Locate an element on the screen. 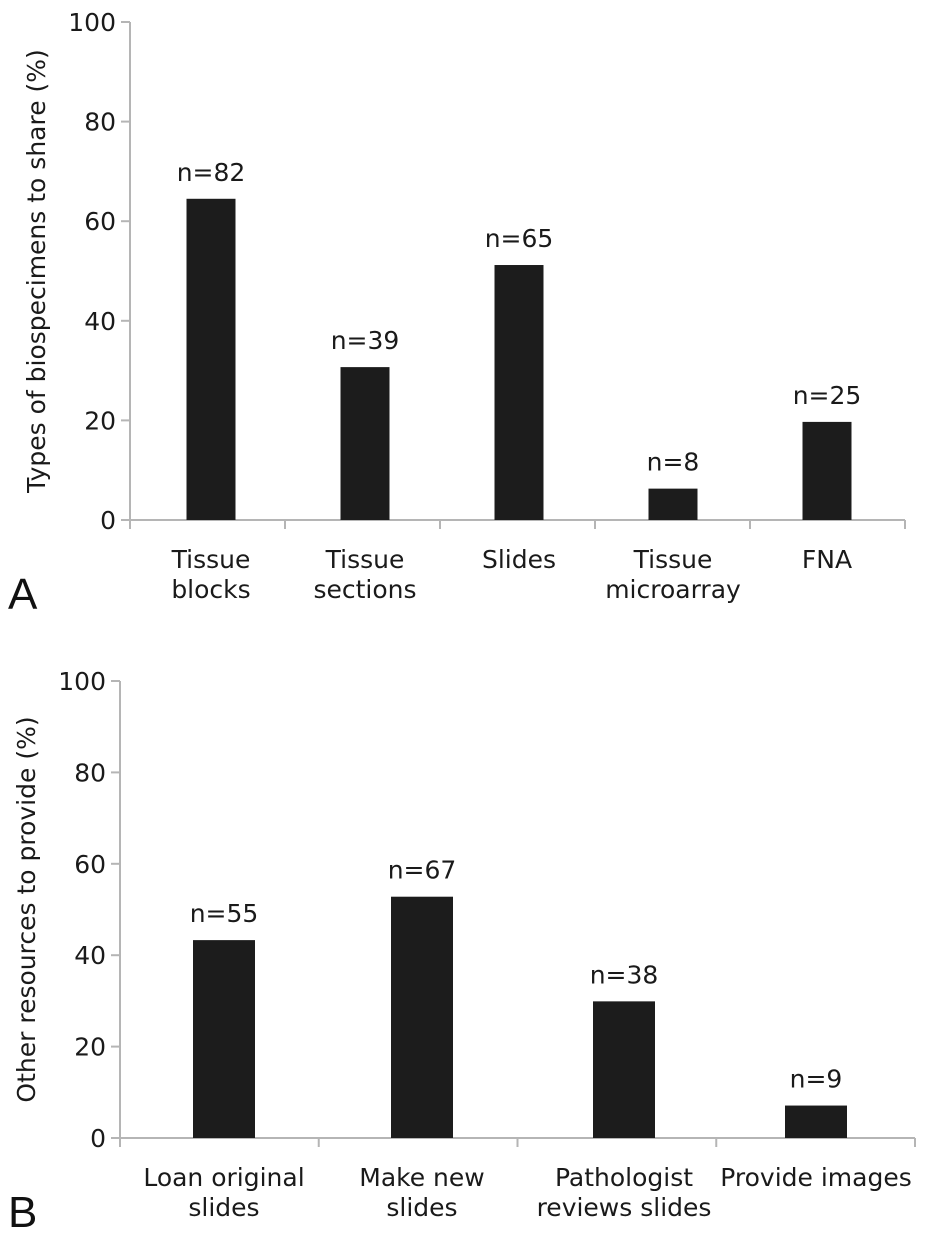 This screenshot has width=929, height=1233. bar-data-label: n=8 is located at coordinates (673, 462).